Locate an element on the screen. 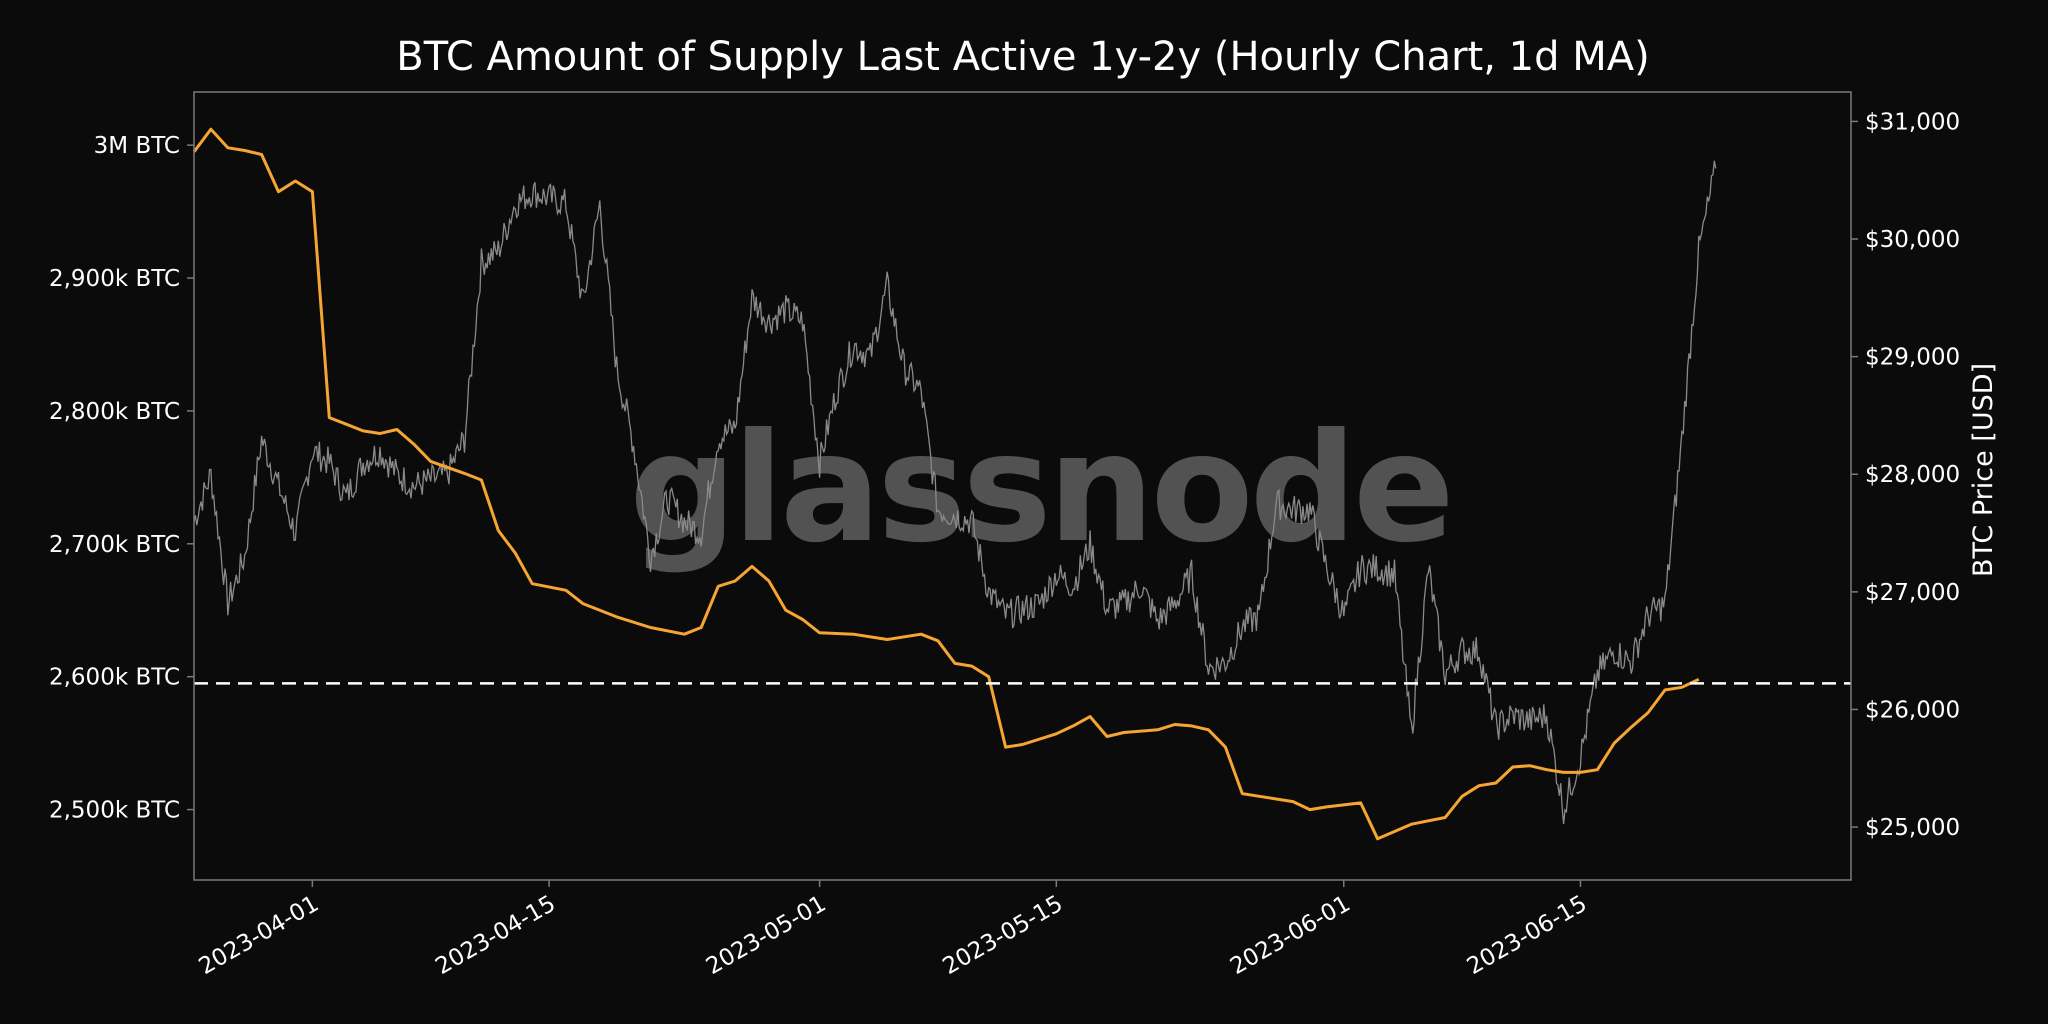  left-tick-label: 3M BTC is located at coordinates (137, 146).